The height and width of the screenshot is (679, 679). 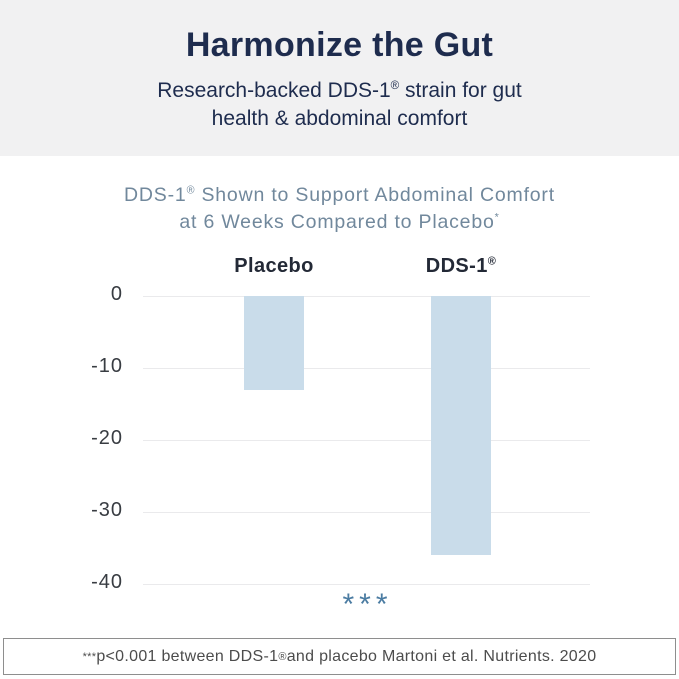 I want to click on footnote-text: p<0.001 between DDS-1, so click(x=187, y=656).